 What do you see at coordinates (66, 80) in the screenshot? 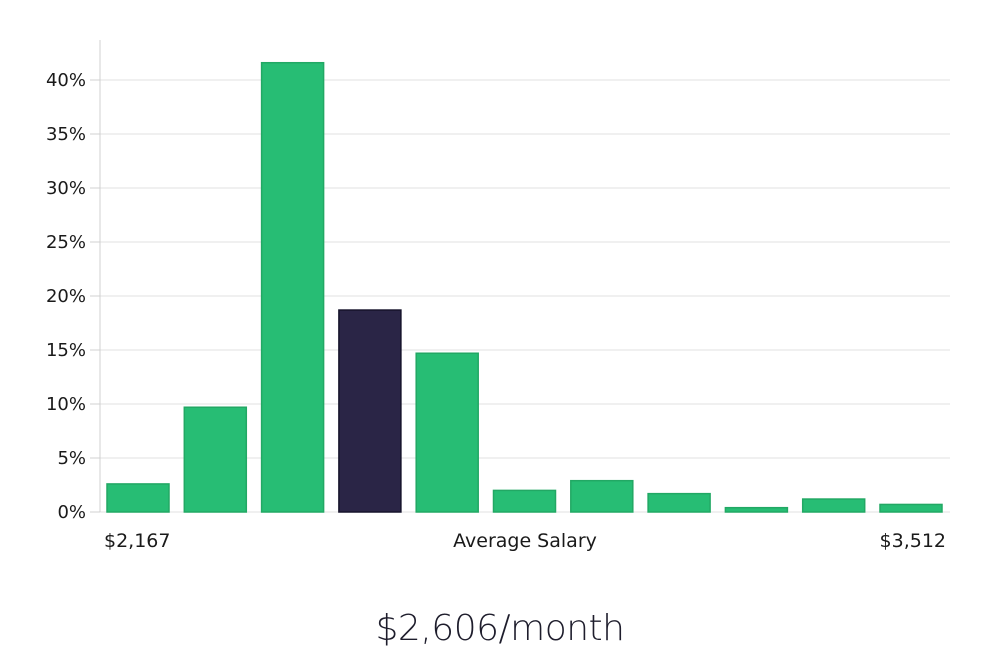
I see `y-tick-label: 40%` at bounding box center [66, 80].